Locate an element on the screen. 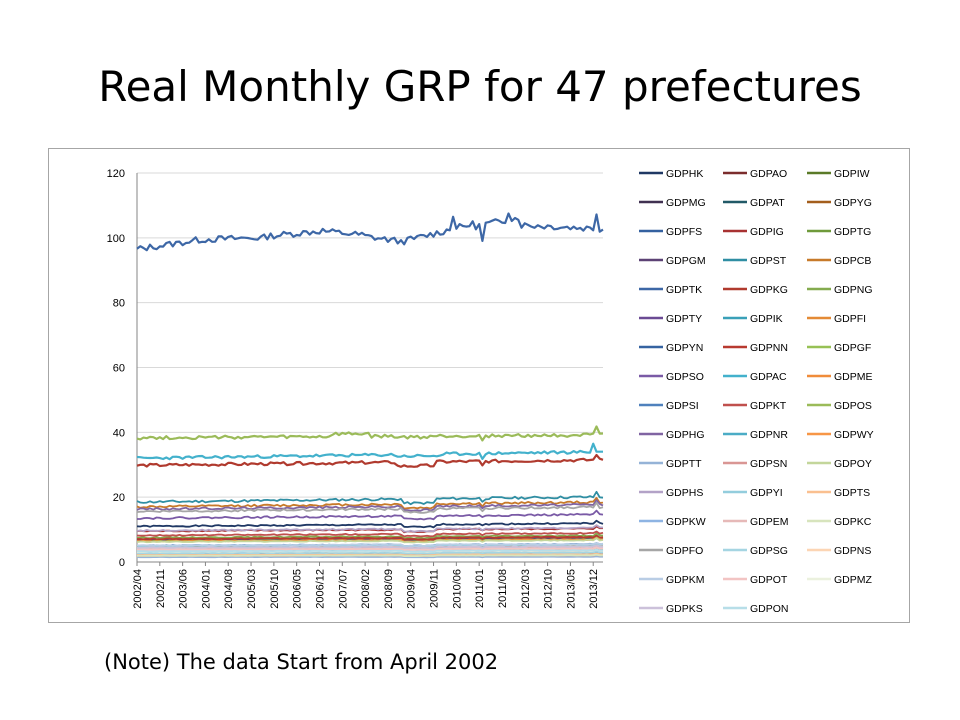 This screenshot has width=960, height=720. series-line-gdpkg is located at coordinates (370, 460).